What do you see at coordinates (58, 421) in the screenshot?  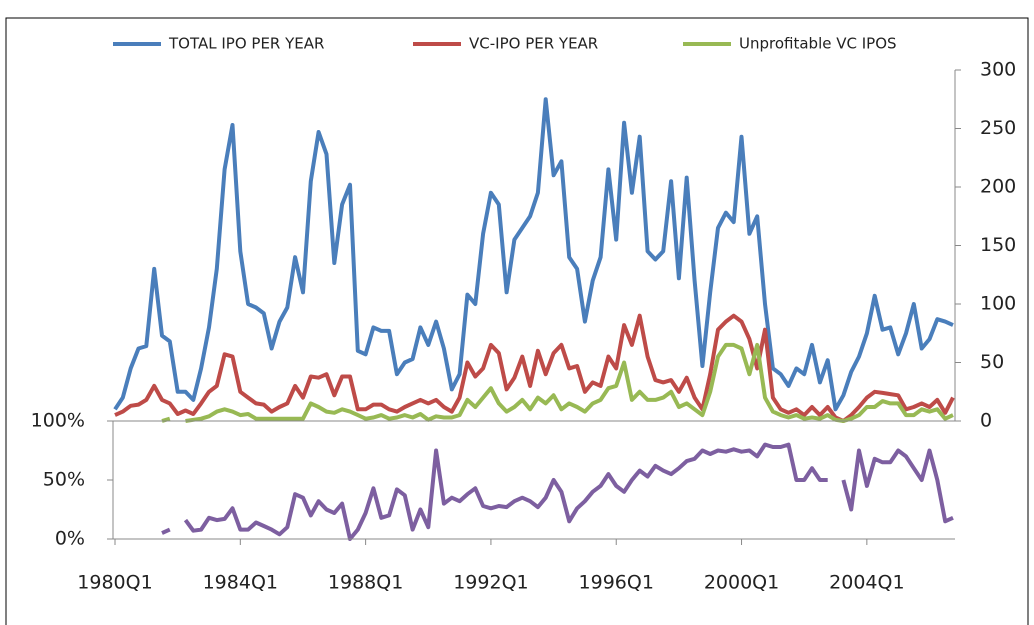 I see `y-tick-label: 100%` at bounding box center [58, 421].